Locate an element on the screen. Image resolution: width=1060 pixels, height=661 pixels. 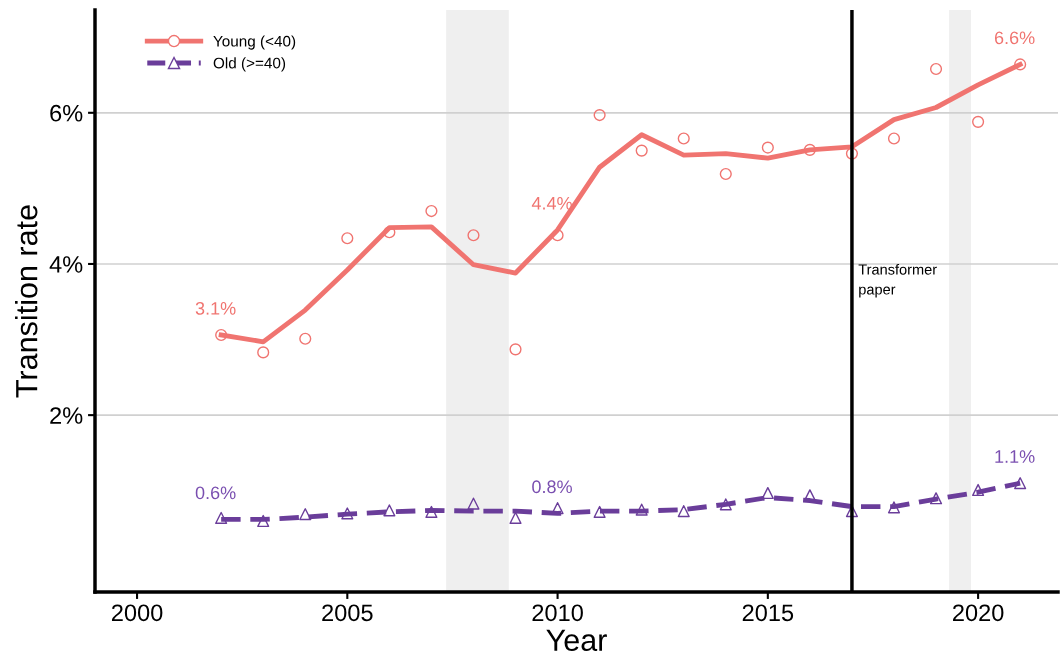
y-tick-label: 4% is located at coordinates (66, 264).